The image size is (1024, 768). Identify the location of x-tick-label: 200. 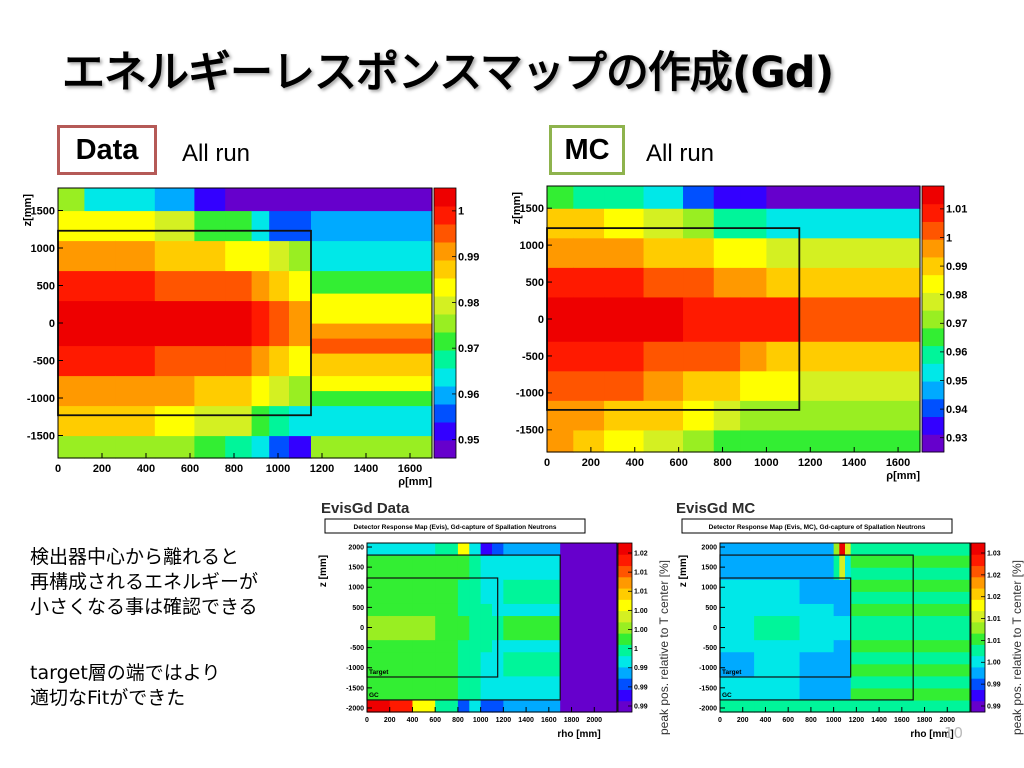
(390, 720).